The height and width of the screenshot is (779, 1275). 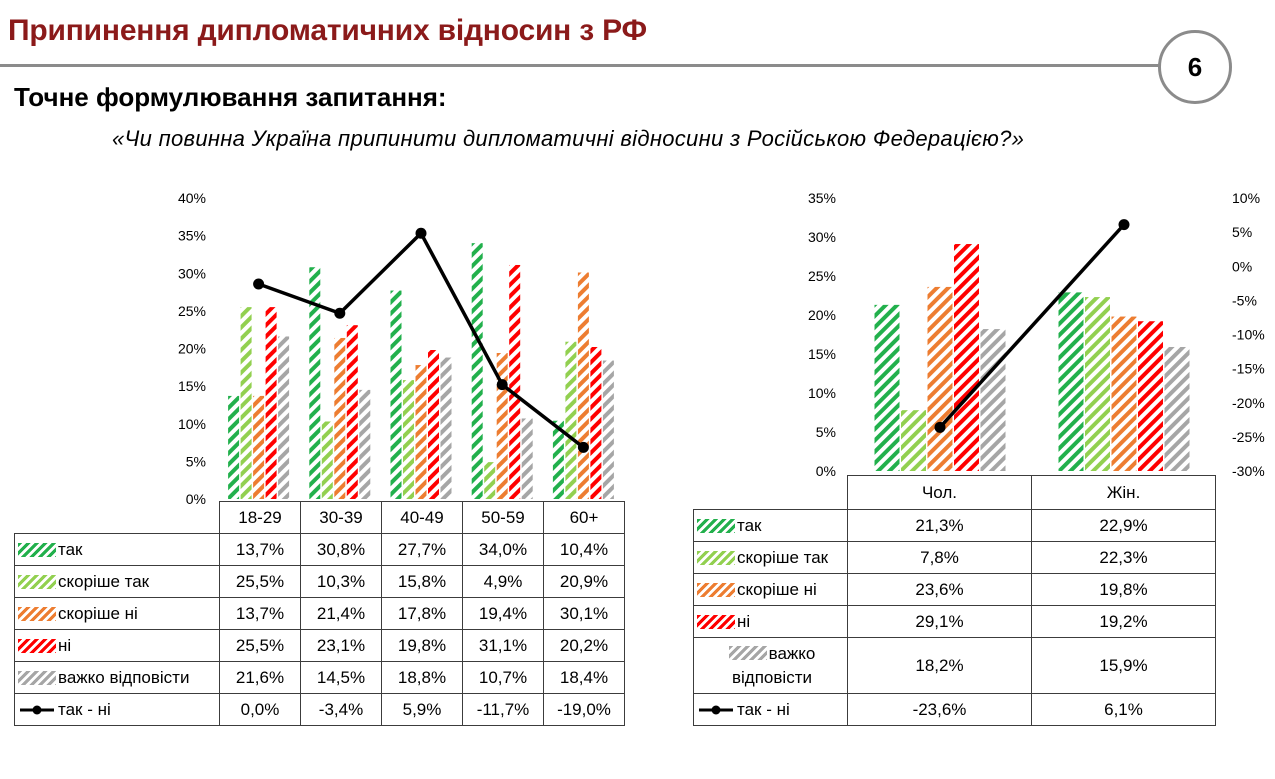 I want to click on table-cell: 19,4%, so click(x=503, y=613).